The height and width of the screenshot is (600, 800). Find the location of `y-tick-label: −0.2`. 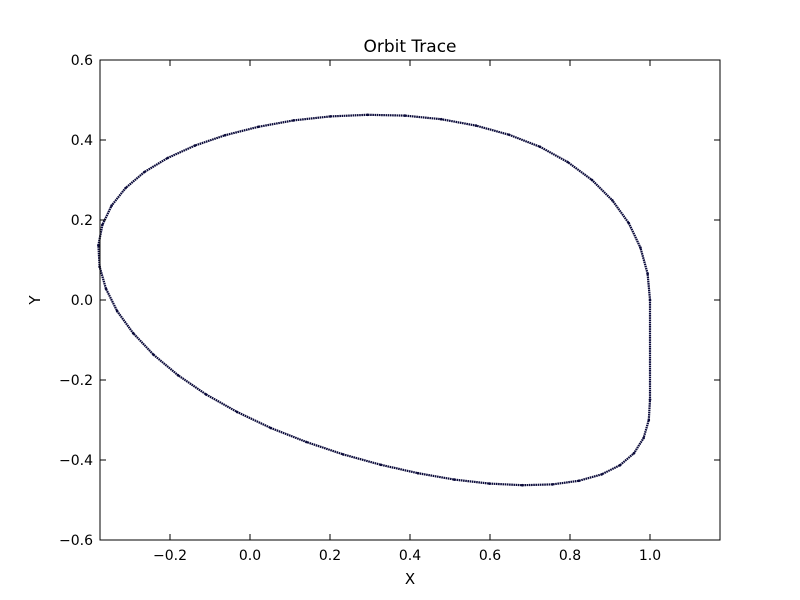

y-tick-label: −0.2 is located at coordinates (76, 381).